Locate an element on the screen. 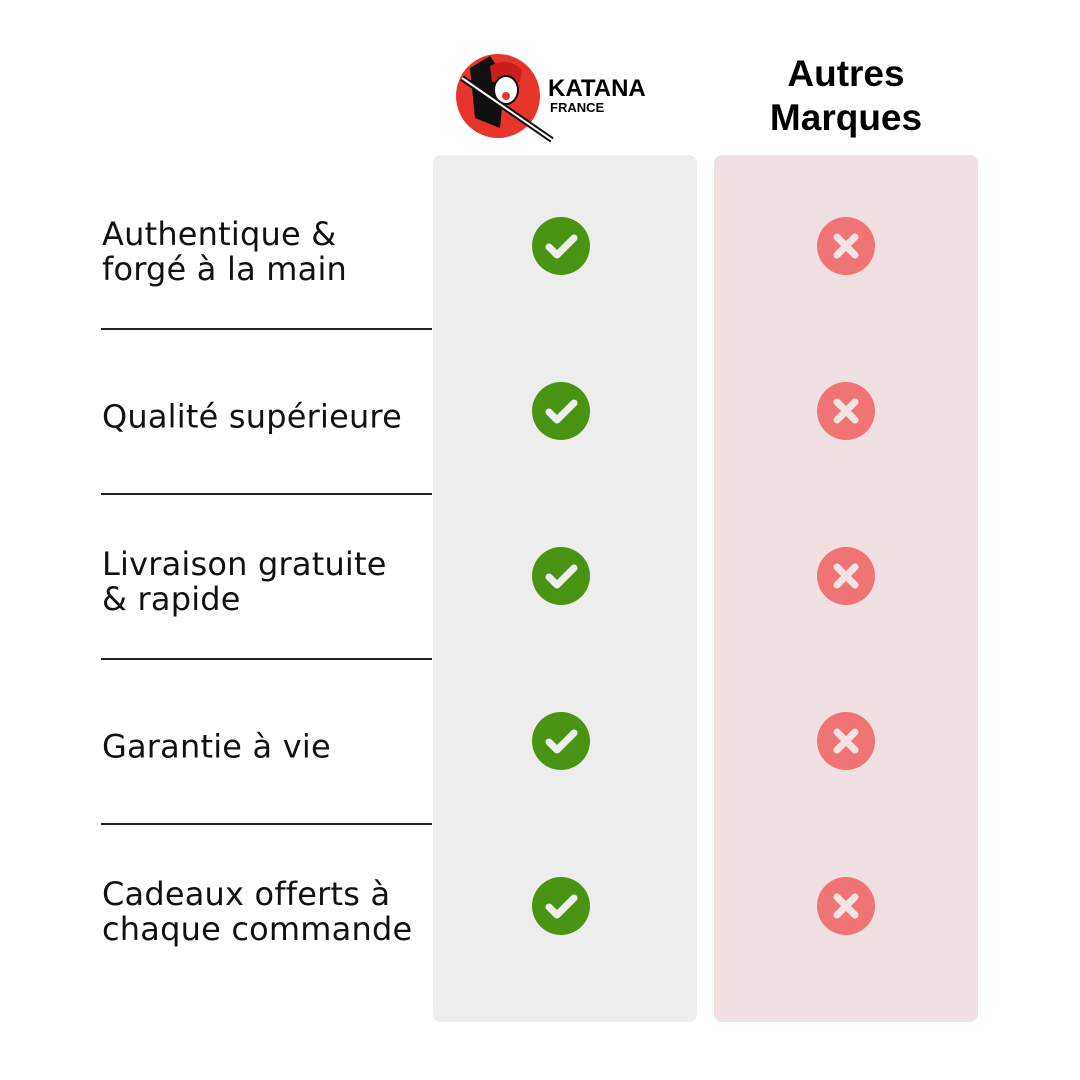  katana-france-logo: KATANA FRANCE is located at coordinates (555, 96).